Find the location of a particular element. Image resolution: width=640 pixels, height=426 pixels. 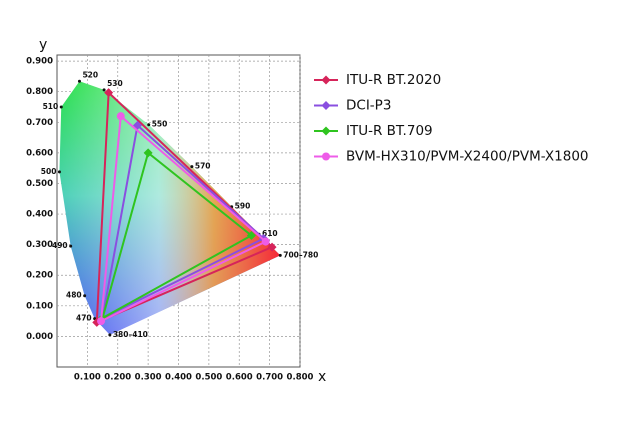

y-tick-label: 0.000 is located at coordinates (39, 337).